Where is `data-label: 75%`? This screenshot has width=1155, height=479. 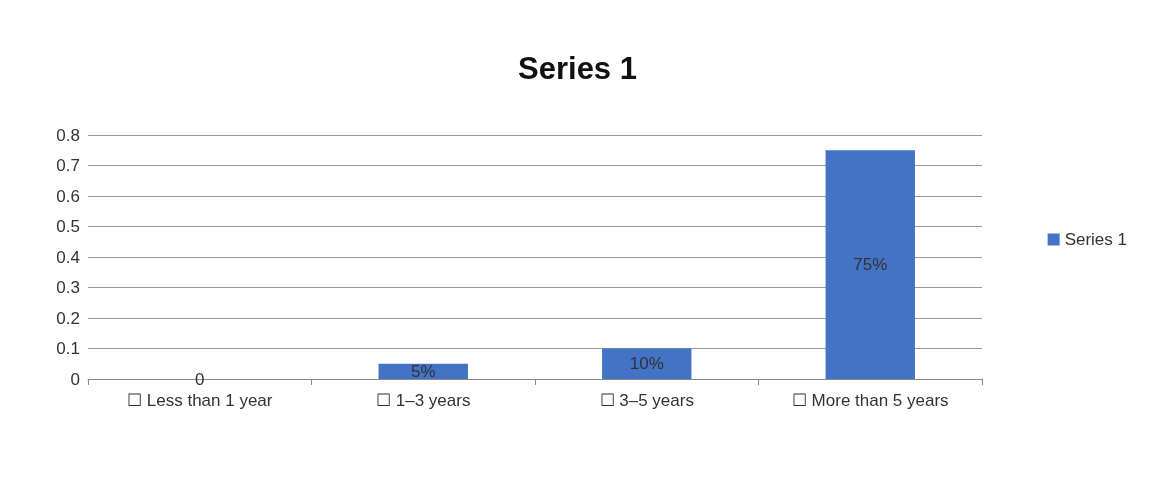
data-label: 75% is located at coordinates (870, 265).